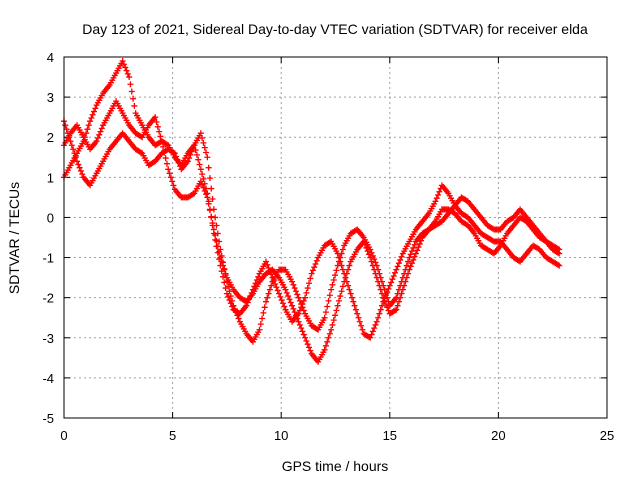 This screenshot has height=480, width=640. What do you see at coordinates (63, 435) in the screenshot?
I see `x-tick-label: 0` at bounding box center [63, 435].